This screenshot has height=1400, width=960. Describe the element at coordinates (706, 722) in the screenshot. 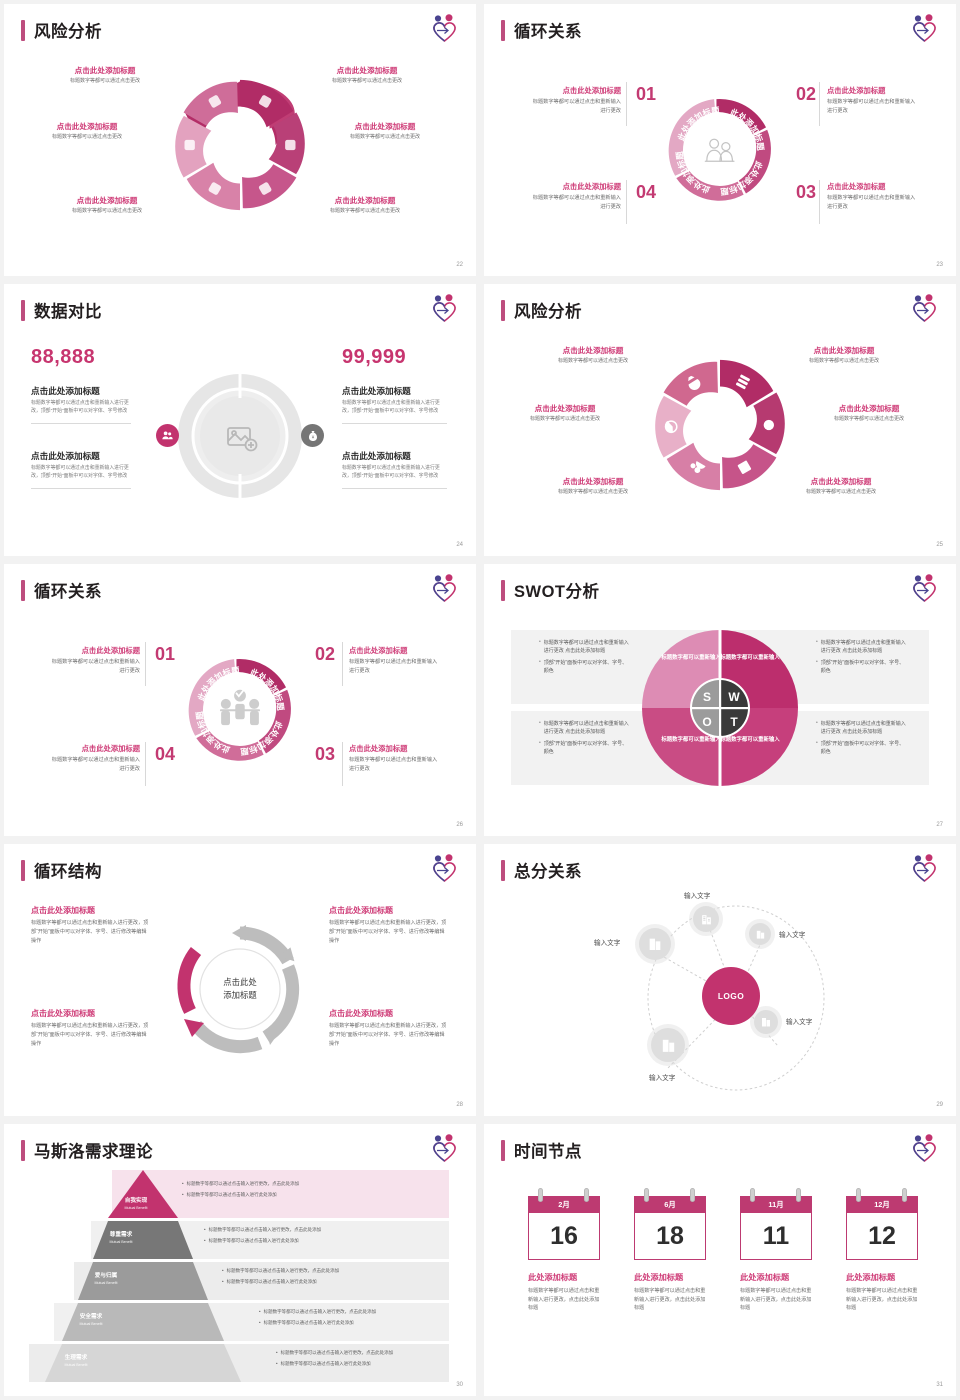

I see `svg-text: O` at that location.